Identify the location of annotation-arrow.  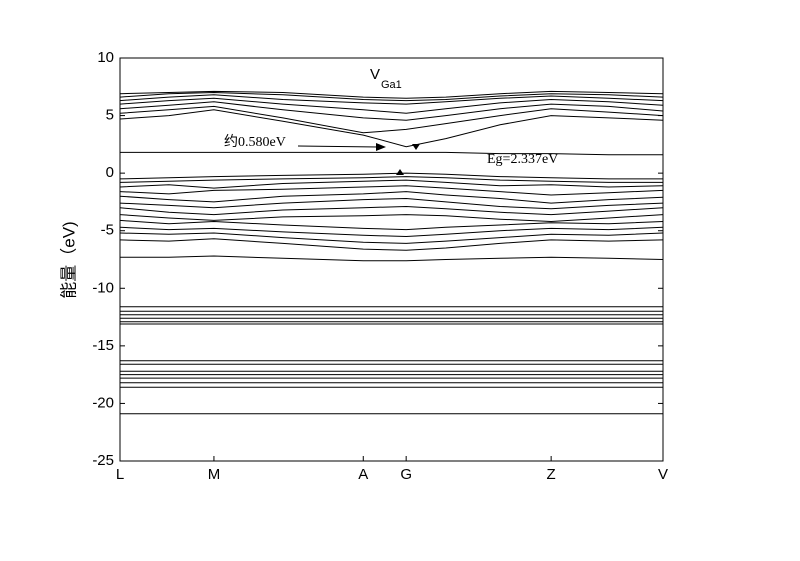
(338, 146).